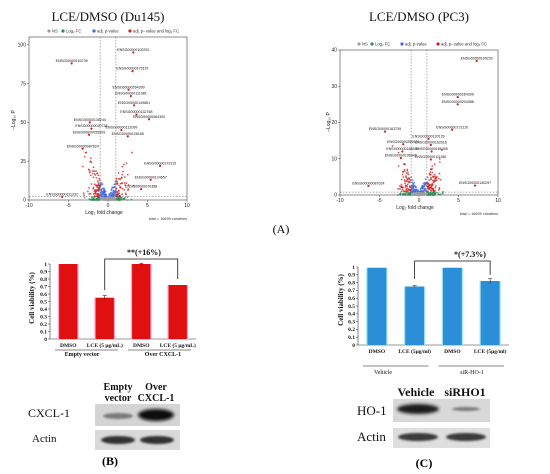  What do you see at coordinates (428, 136) in the screenshot?
I see `gene-label: ENSG00000120129` at bounding box center [428, 136].